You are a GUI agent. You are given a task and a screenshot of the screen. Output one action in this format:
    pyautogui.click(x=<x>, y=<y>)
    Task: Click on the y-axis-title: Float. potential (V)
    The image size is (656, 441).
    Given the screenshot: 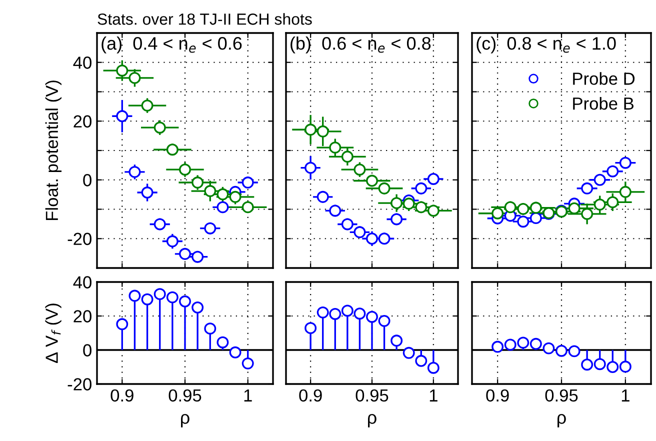 What is the action you would take?
    pyautogui.click(x=53, y=150)
    